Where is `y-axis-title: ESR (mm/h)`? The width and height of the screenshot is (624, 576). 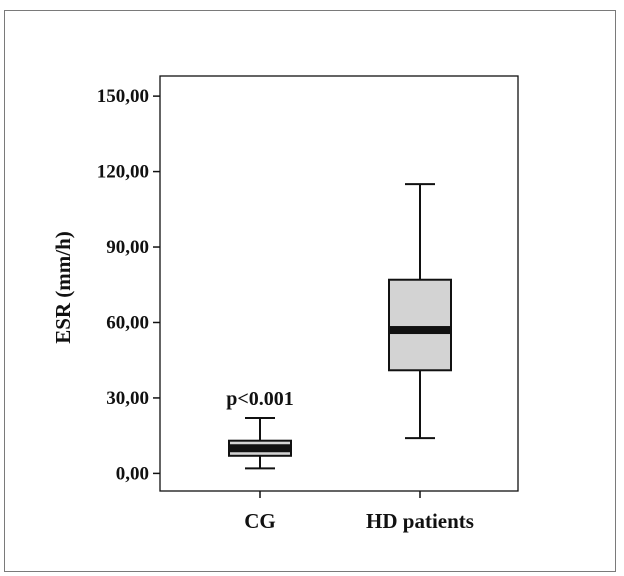 y-axis-title: ESR (mm/h) is located at coordinates (63, 287).